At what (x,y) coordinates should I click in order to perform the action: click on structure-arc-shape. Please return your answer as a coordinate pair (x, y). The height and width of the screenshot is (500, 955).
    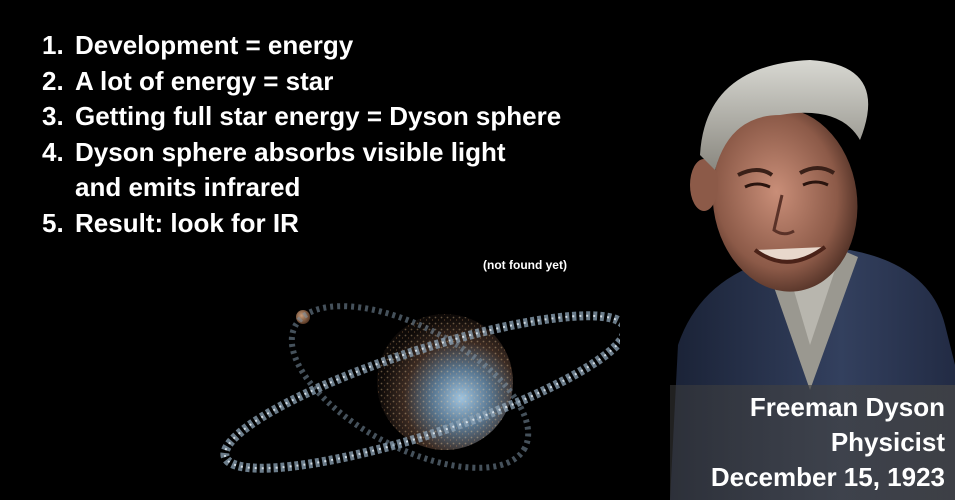
    Looking at the image, I should click on (410, 387).